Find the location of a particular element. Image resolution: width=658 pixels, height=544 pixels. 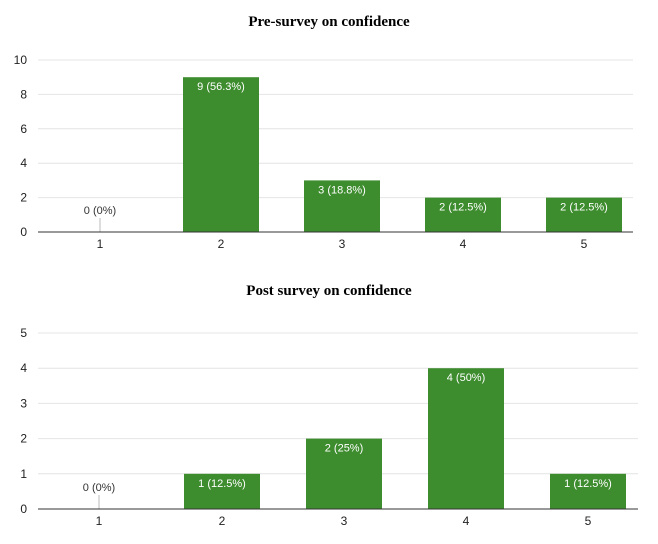

post-x-tick-label: 2 is located at coordinates (222, 521).